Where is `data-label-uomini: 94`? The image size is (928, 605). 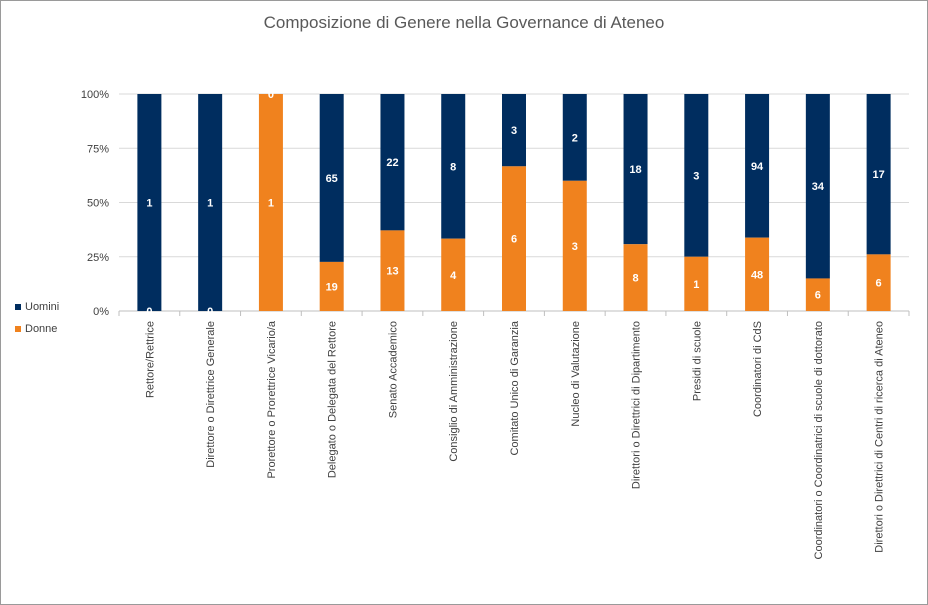 data-label-uomini: 94 is located at coordinates (757, 167).